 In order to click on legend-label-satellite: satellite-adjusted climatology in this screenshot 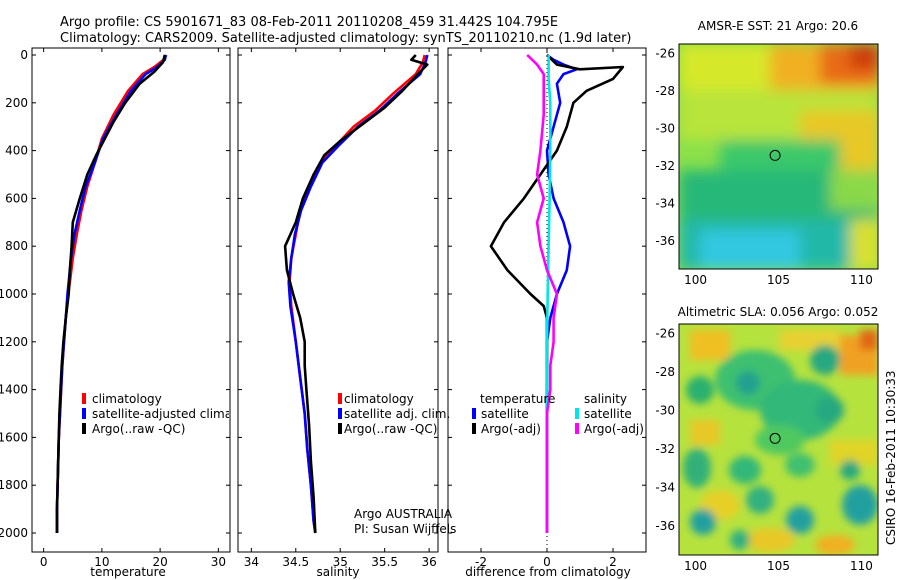, I will do `click(181, 414)`.